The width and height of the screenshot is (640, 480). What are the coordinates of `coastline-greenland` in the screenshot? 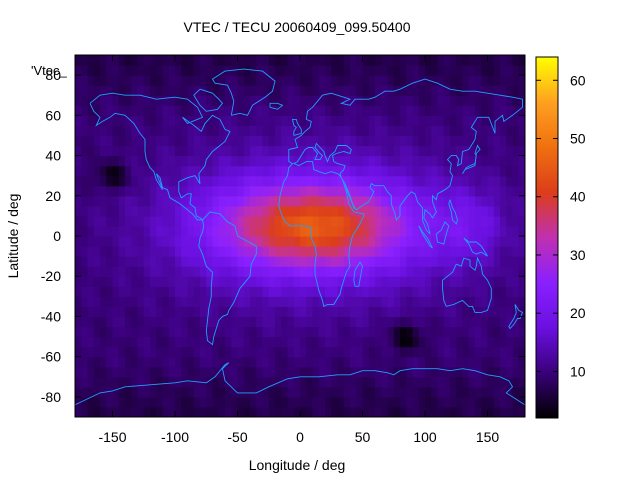 It's located at (243, 92).